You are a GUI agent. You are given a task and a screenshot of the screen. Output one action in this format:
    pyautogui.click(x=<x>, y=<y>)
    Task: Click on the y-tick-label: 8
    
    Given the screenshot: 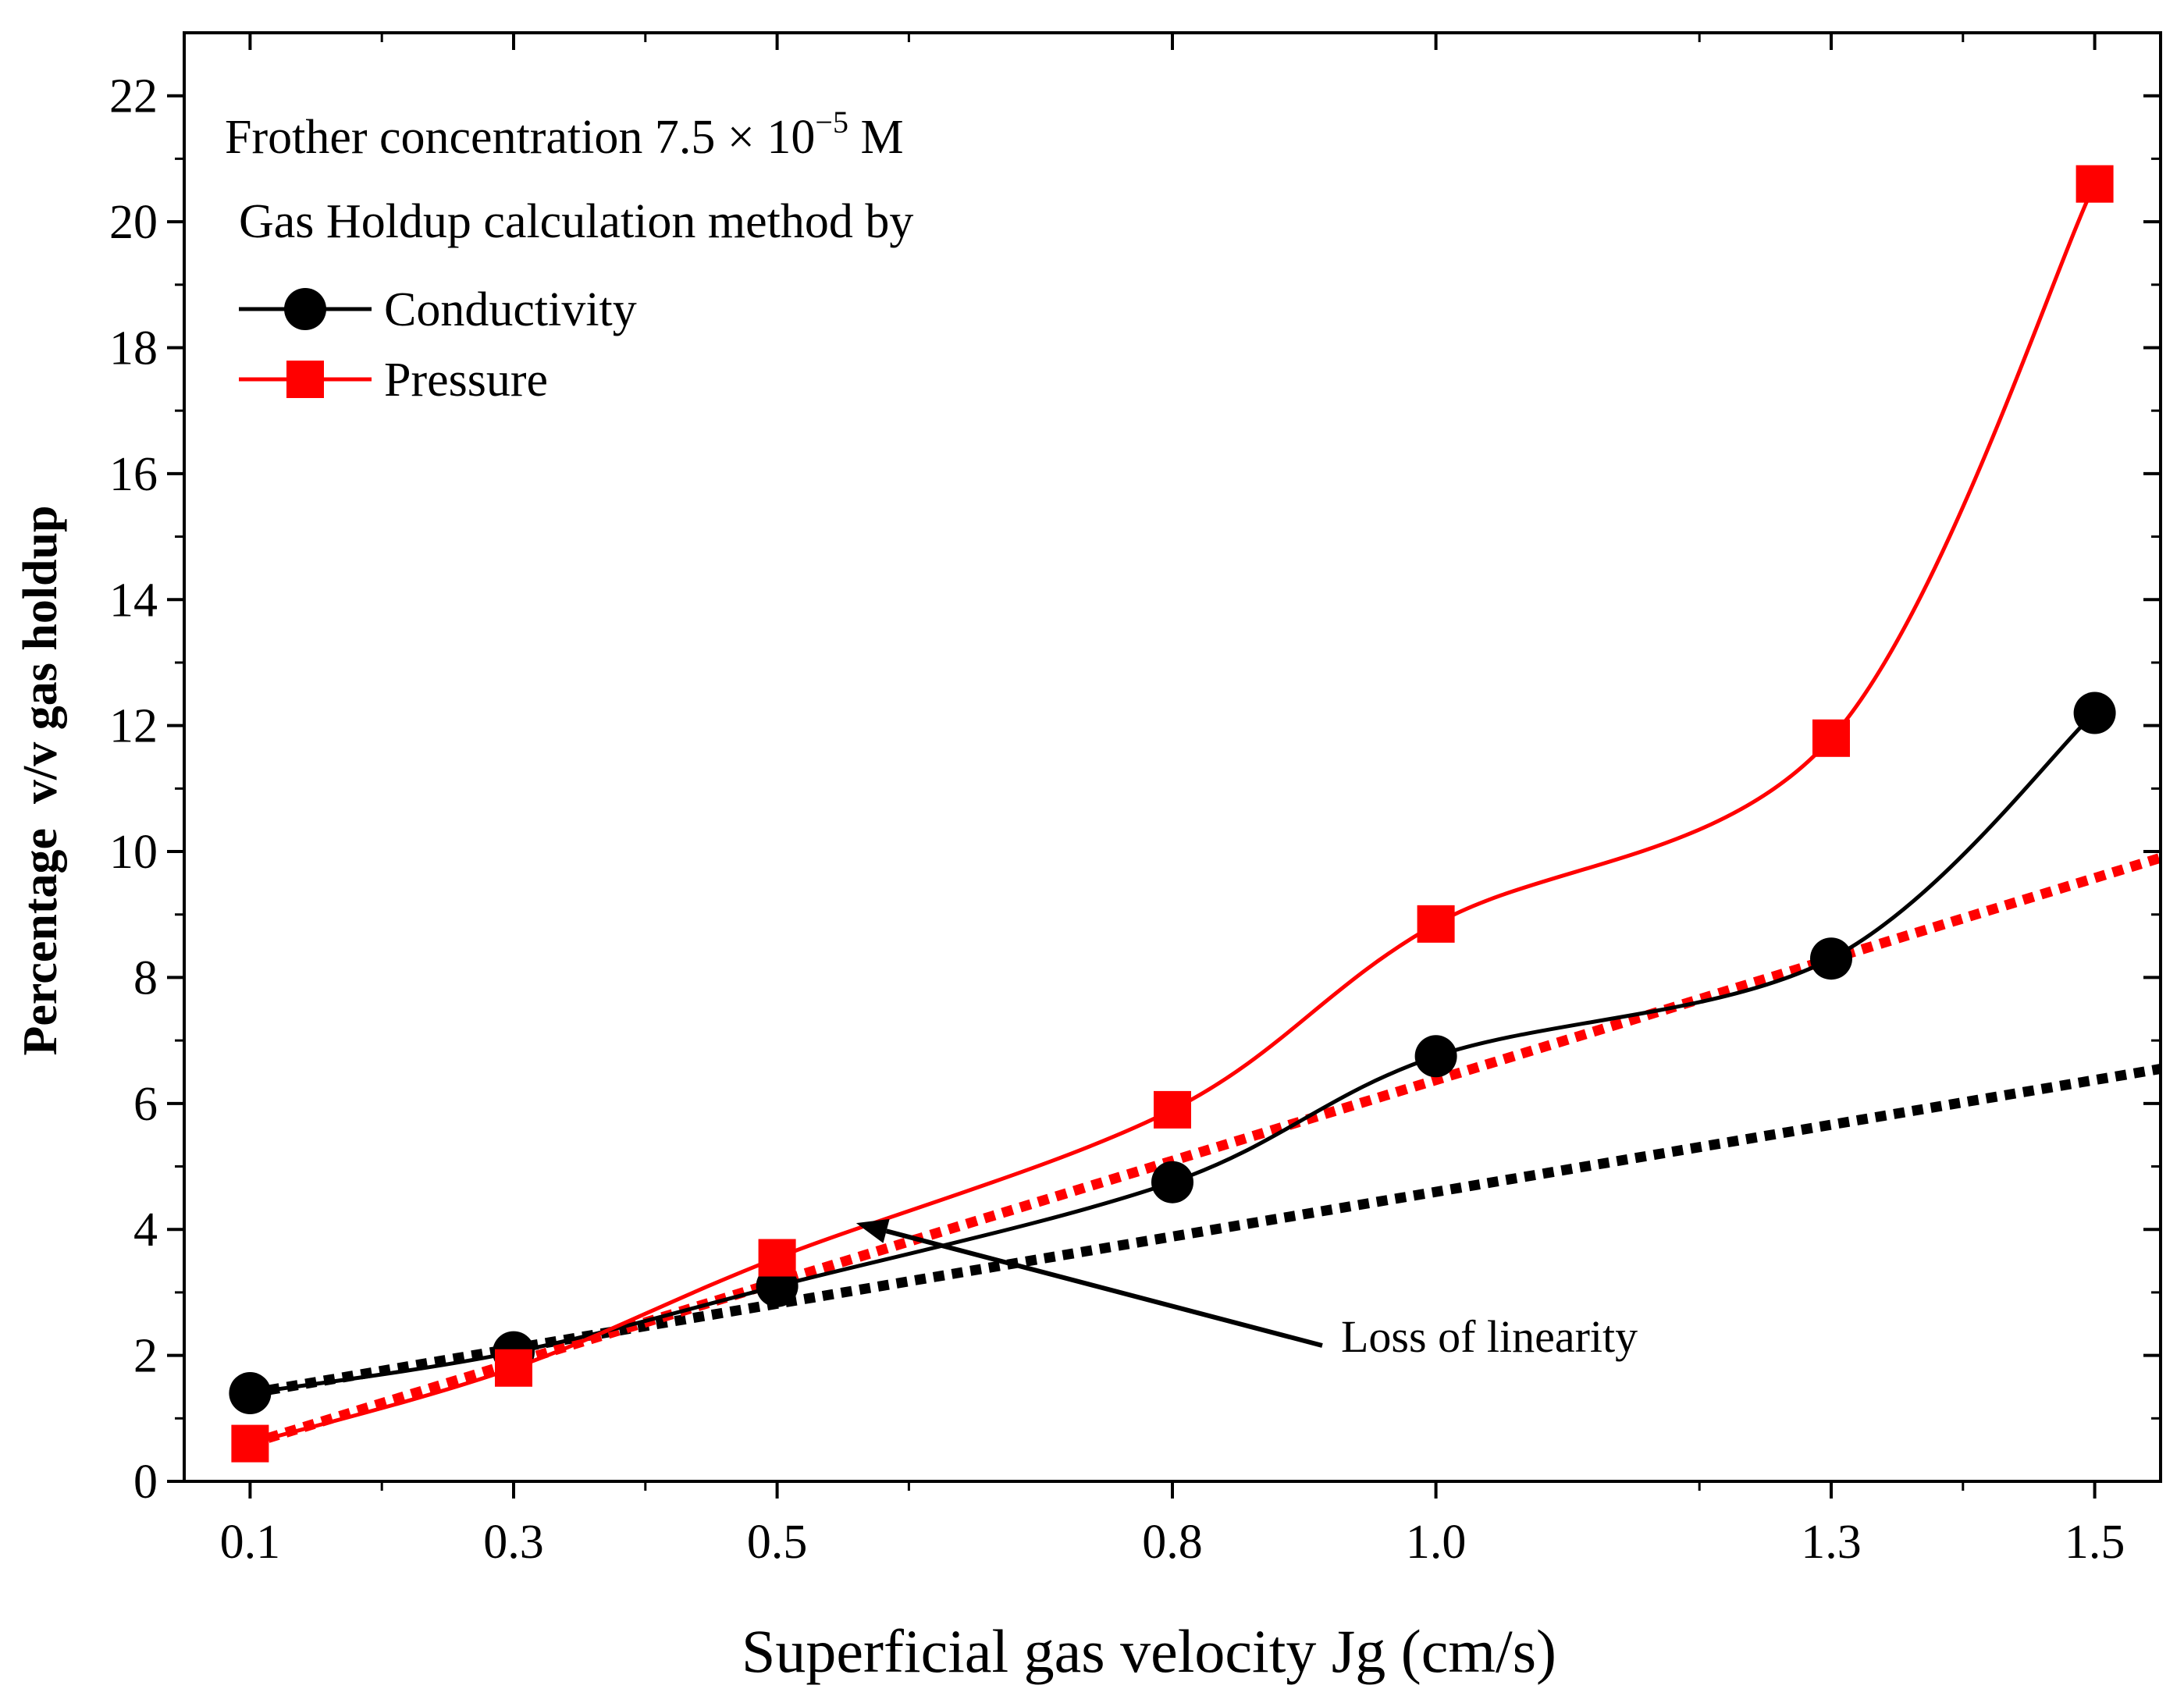 What is the action you would take?
    pyautogui.click(x=145, y=978)
    